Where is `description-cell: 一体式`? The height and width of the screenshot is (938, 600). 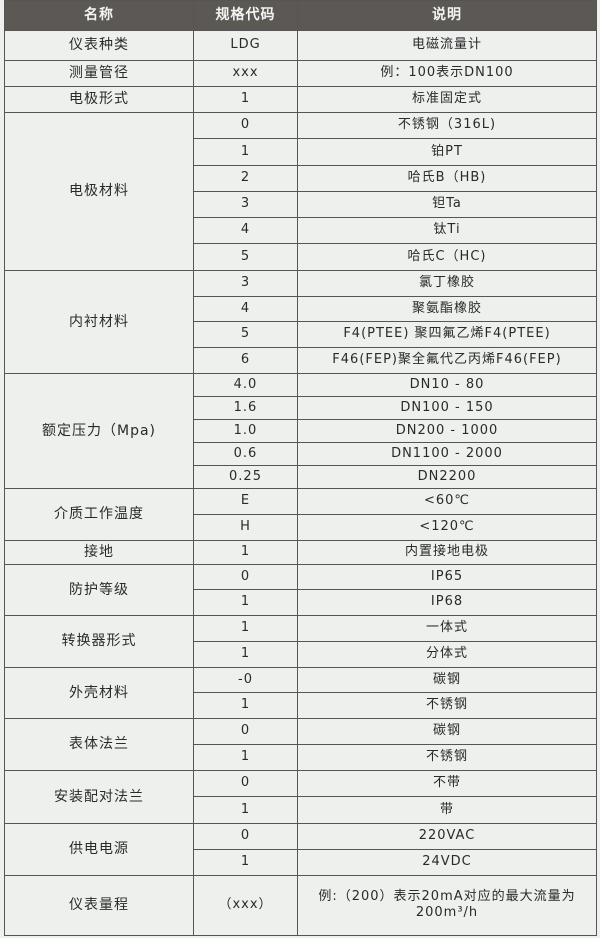 description-cell: 一体式 is located at coordinates (447, 628).